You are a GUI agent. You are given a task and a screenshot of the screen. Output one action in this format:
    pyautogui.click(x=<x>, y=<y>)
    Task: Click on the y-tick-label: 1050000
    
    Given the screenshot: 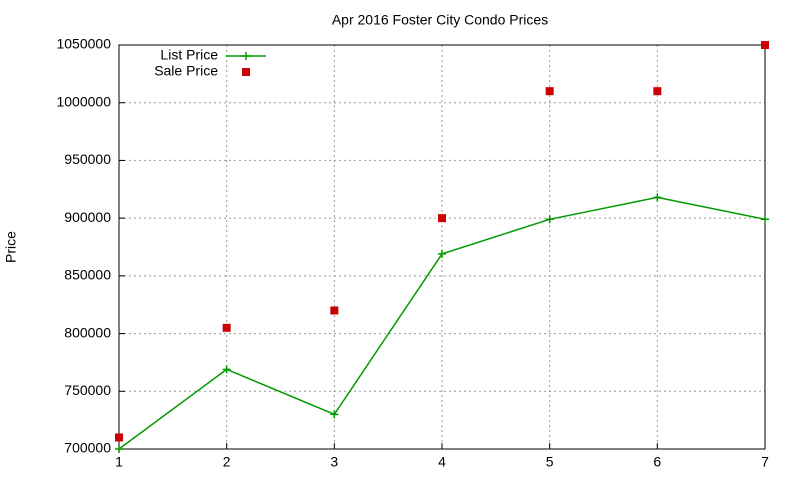 What is the action you would take?
    pyautogui.click(x=83, y=44)
    